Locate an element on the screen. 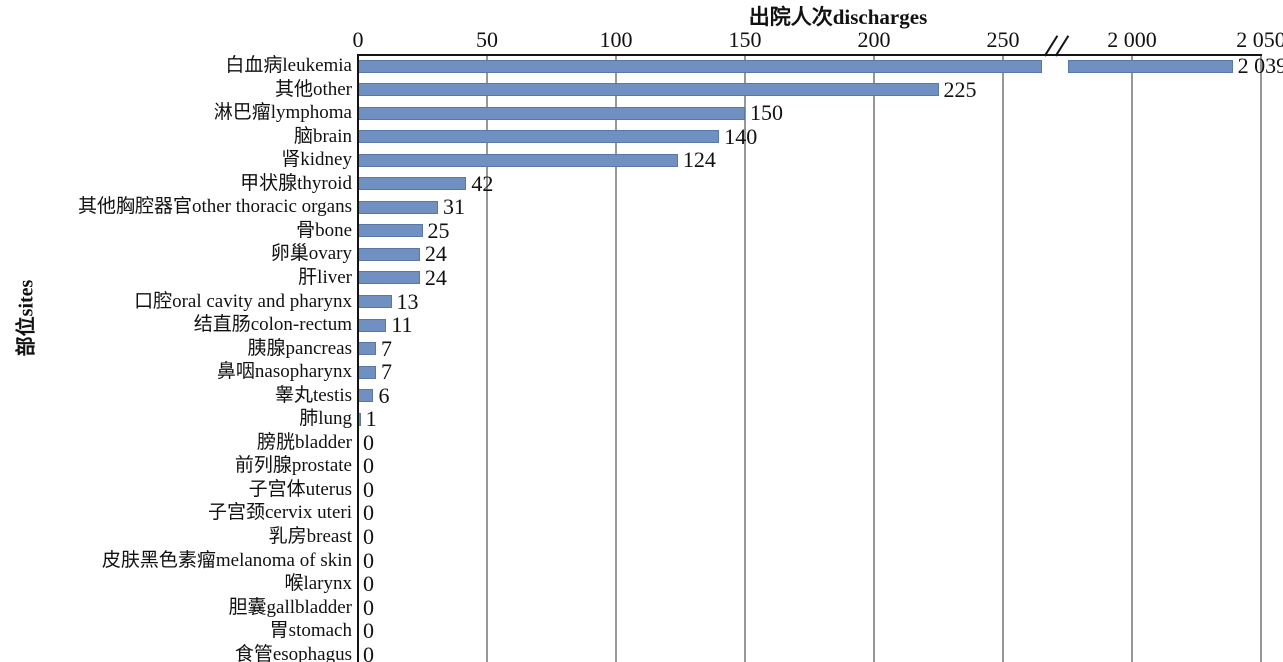 This screenshot has height=662, width=1283. category-label: 睾丸testis is located at coordinates (313, 395).